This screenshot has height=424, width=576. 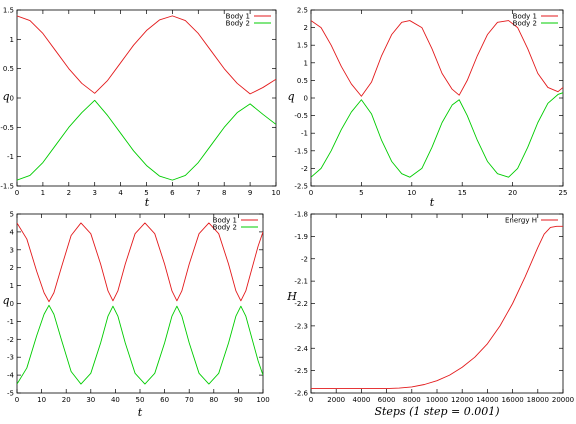 I want to click on y-tick-label: 4, so click(x=12, y=232).